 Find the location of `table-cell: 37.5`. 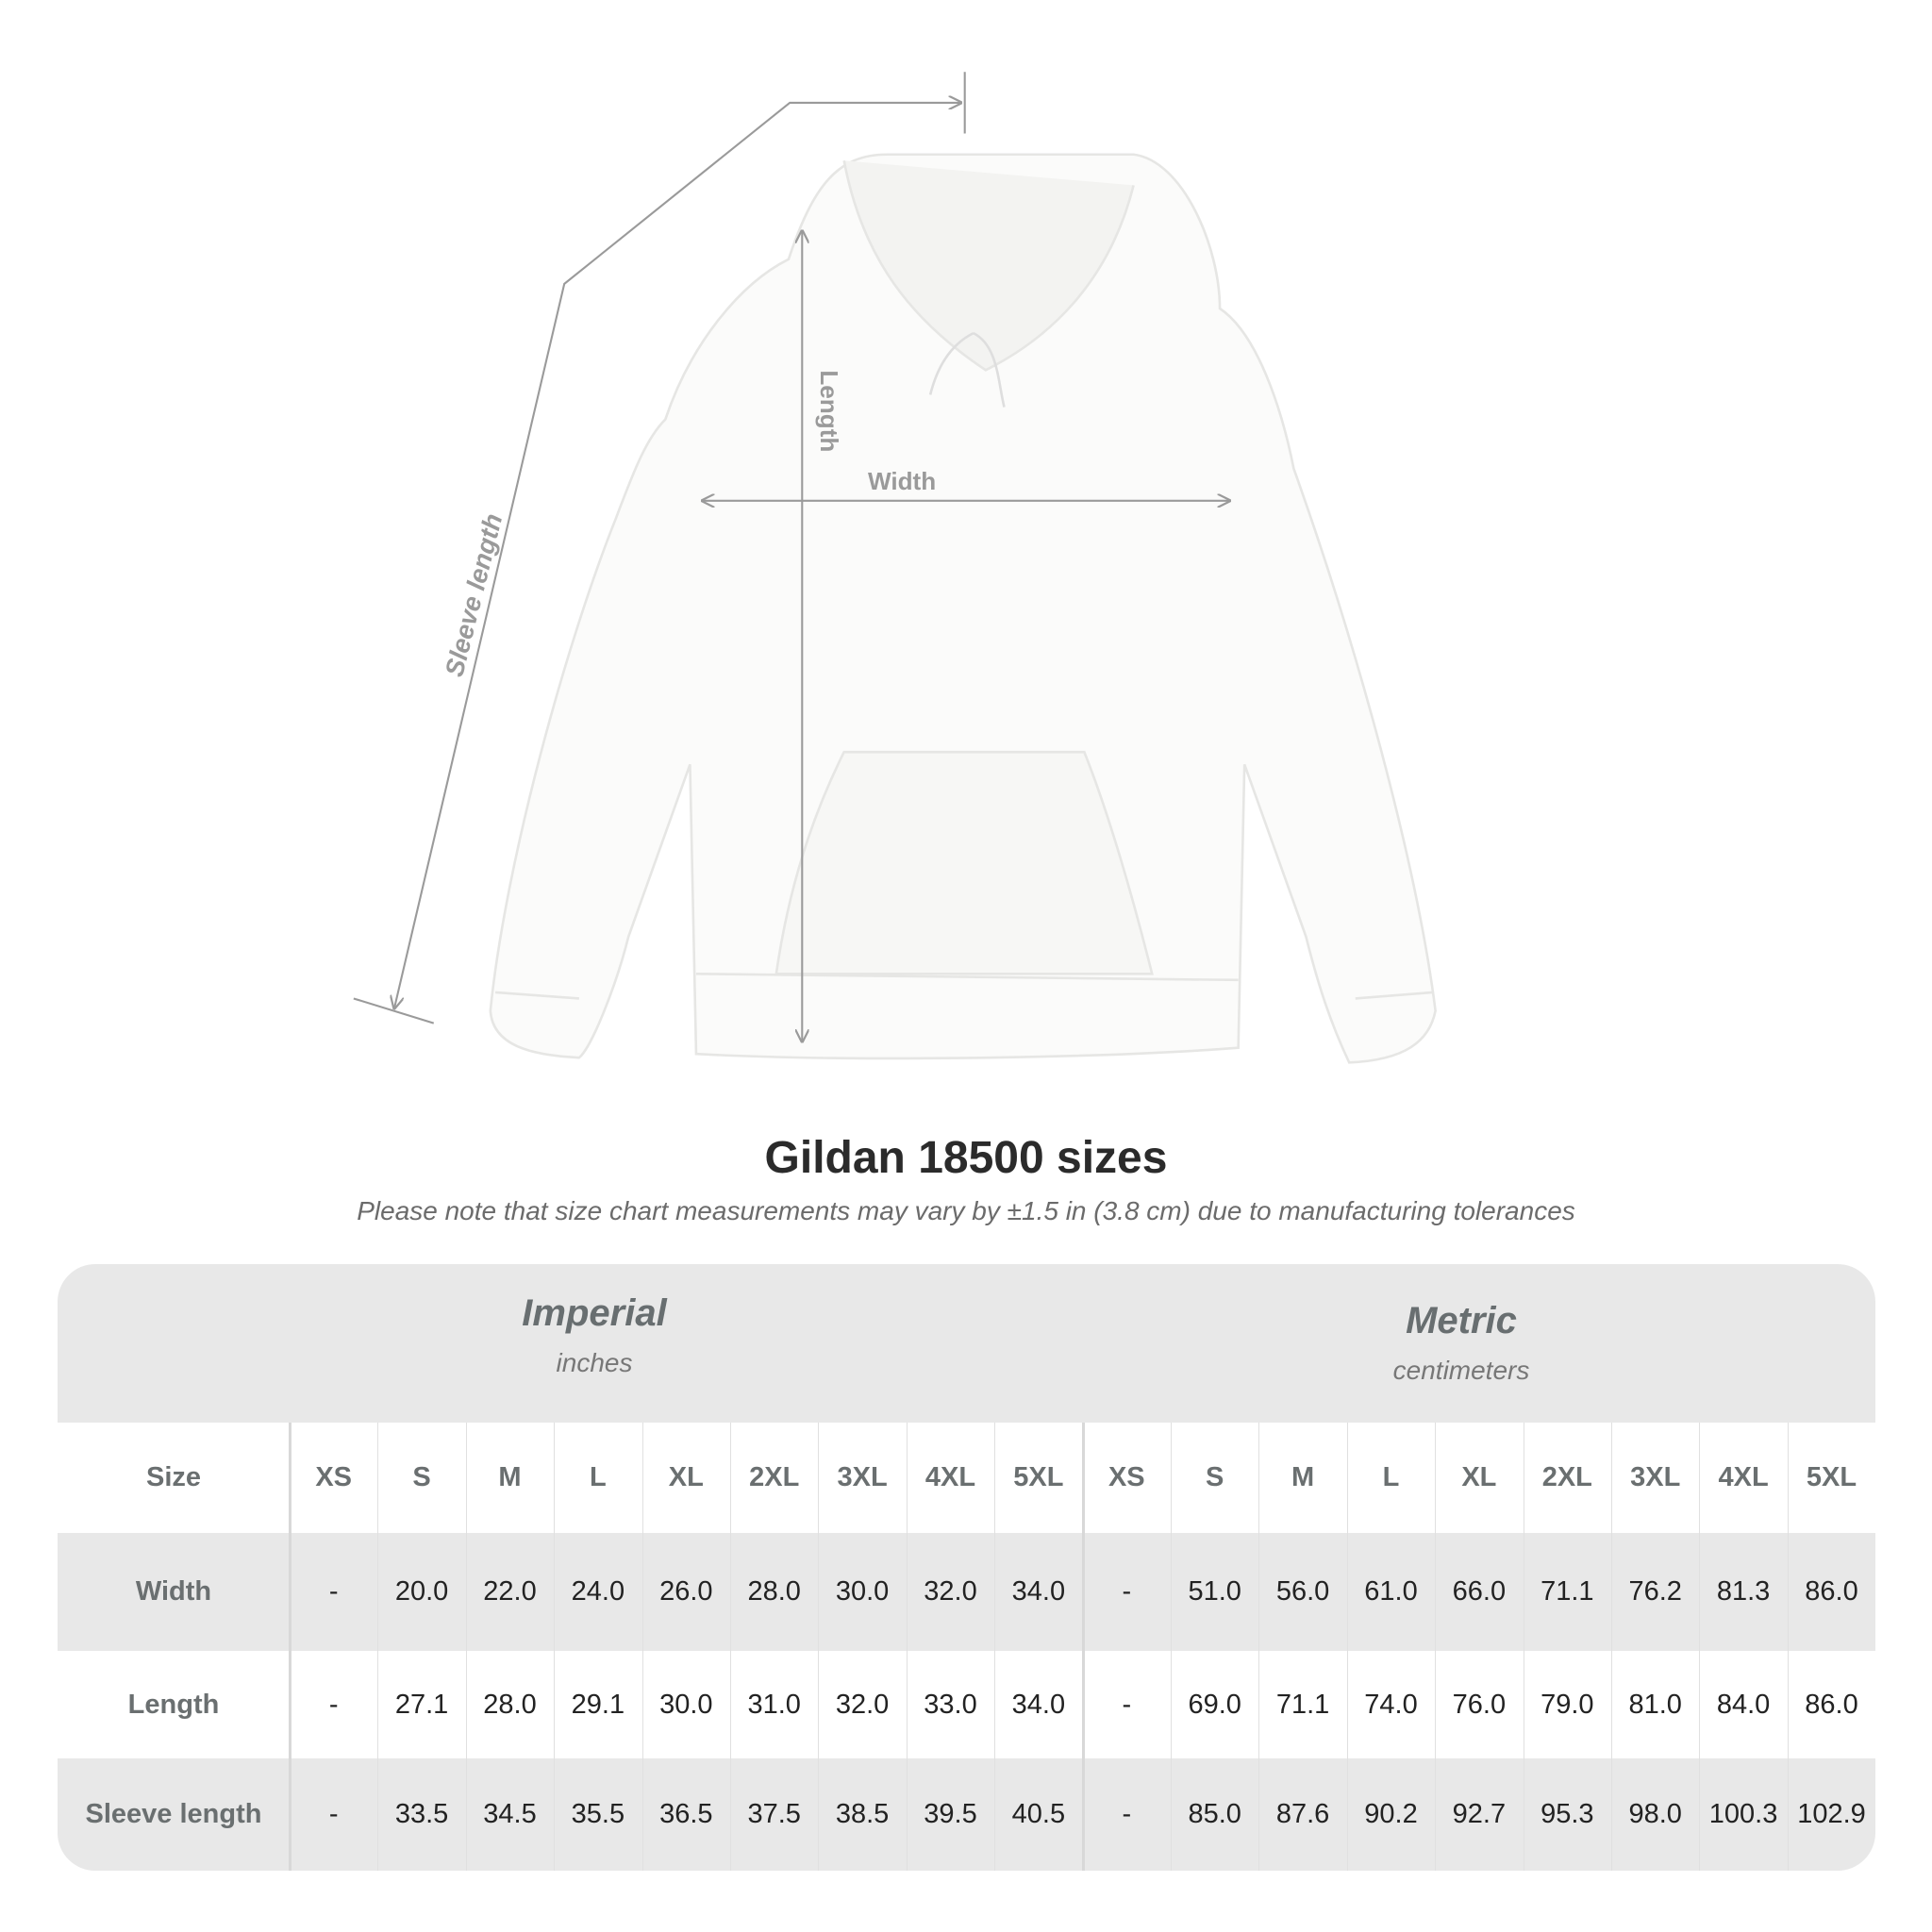

table-cell: 37.5 is located at coordinates (774, 1814).